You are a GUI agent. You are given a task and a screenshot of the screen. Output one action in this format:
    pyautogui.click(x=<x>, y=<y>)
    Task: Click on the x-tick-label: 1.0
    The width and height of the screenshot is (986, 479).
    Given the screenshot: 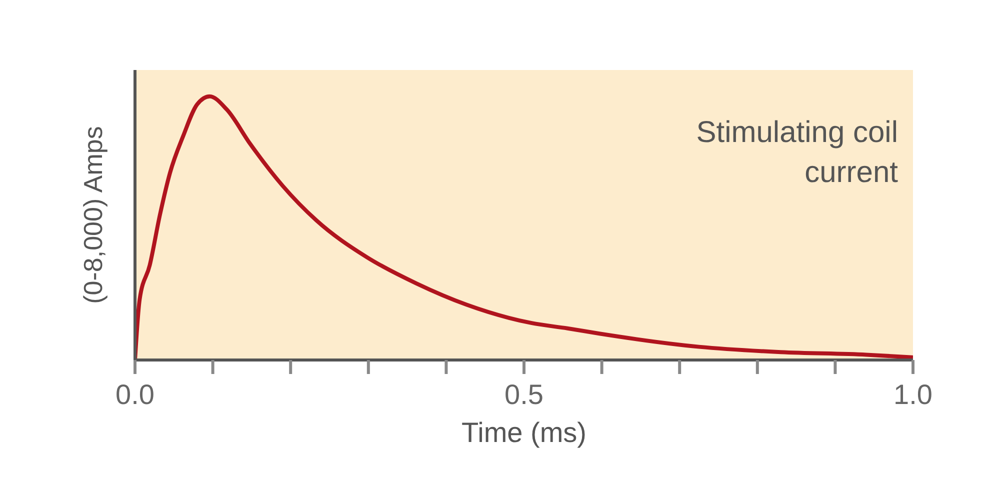 What is the action you would take?
    pyautogui.click(x=913, y=394)
    